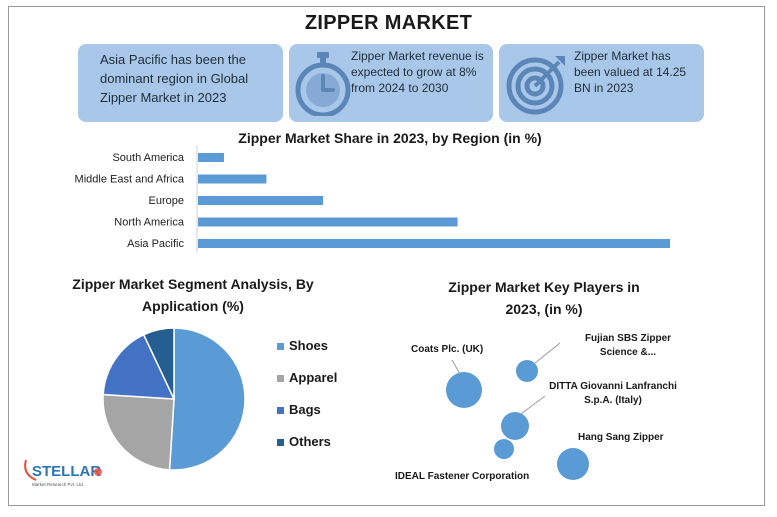  I want to click on bar-category-label: Europe, so click(166, 201).